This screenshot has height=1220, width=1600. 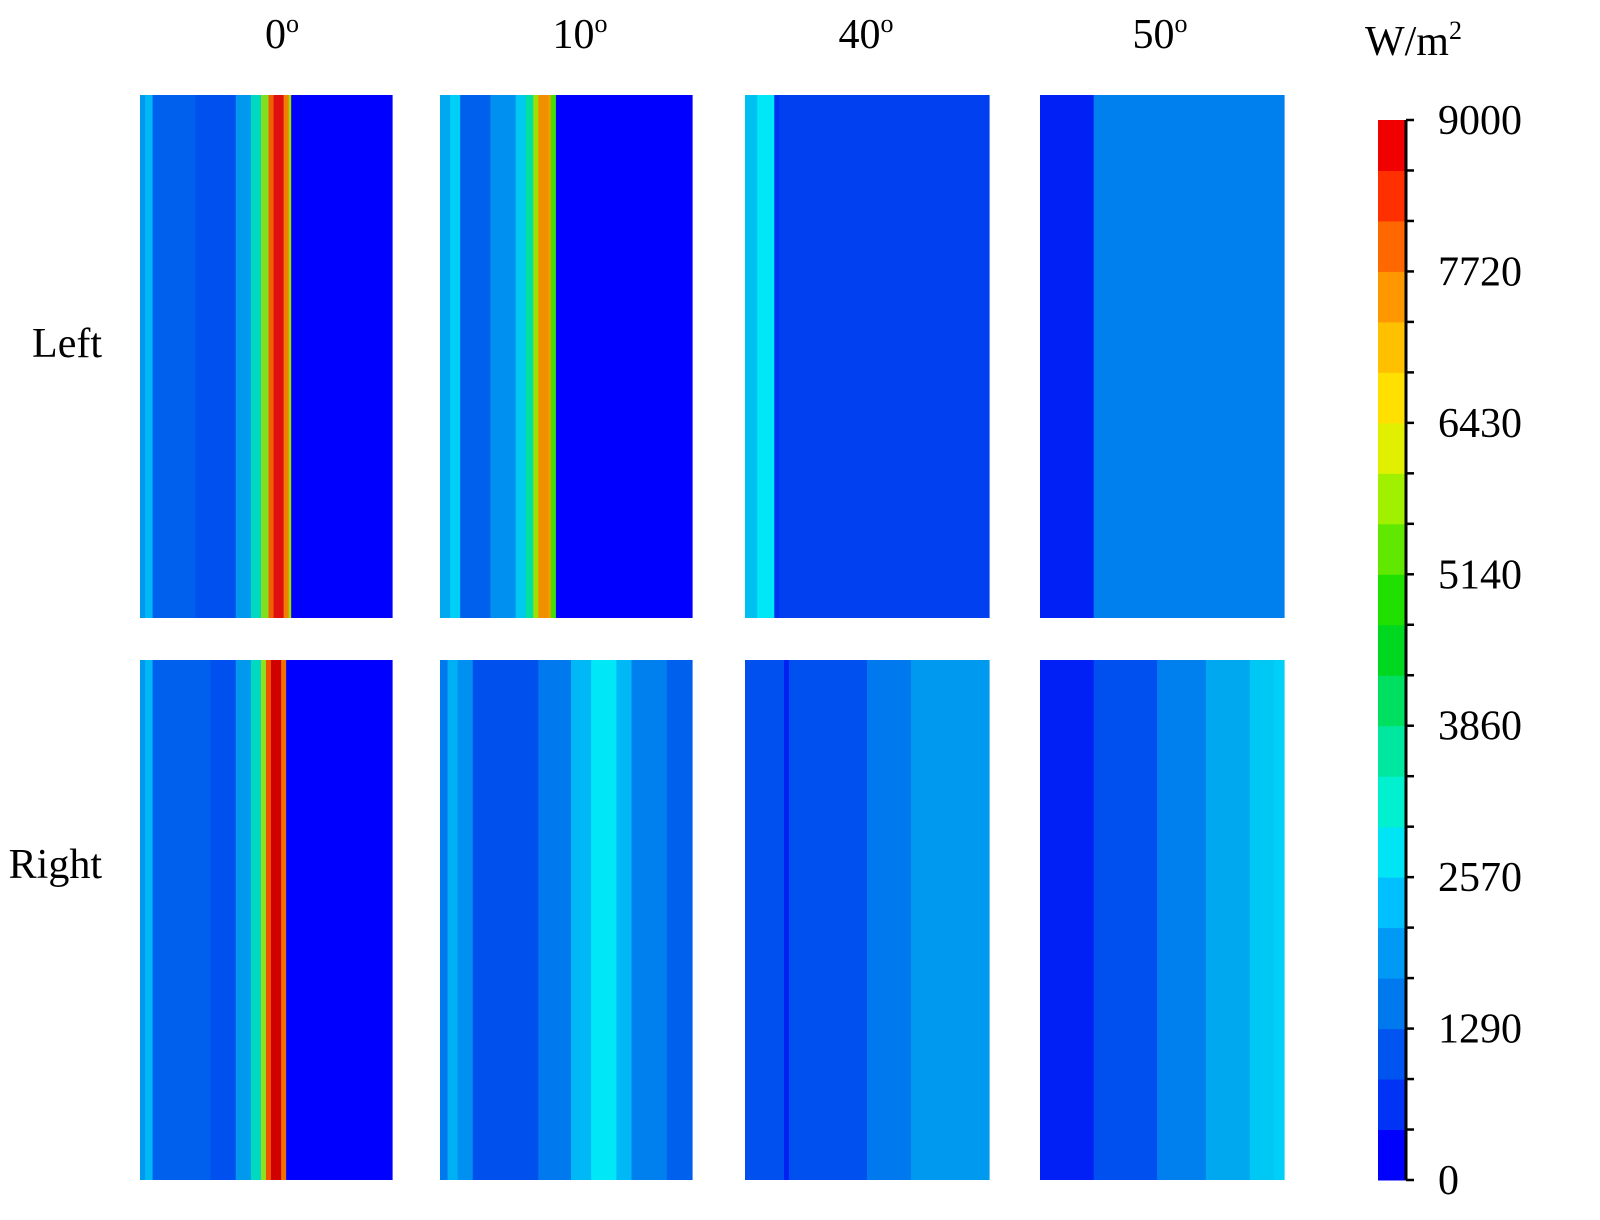 What do you see at coordinates (1480, 878) in the screenshot?
I see `colorbar-tick-label: 2570` at bounding box center [1480, 878].